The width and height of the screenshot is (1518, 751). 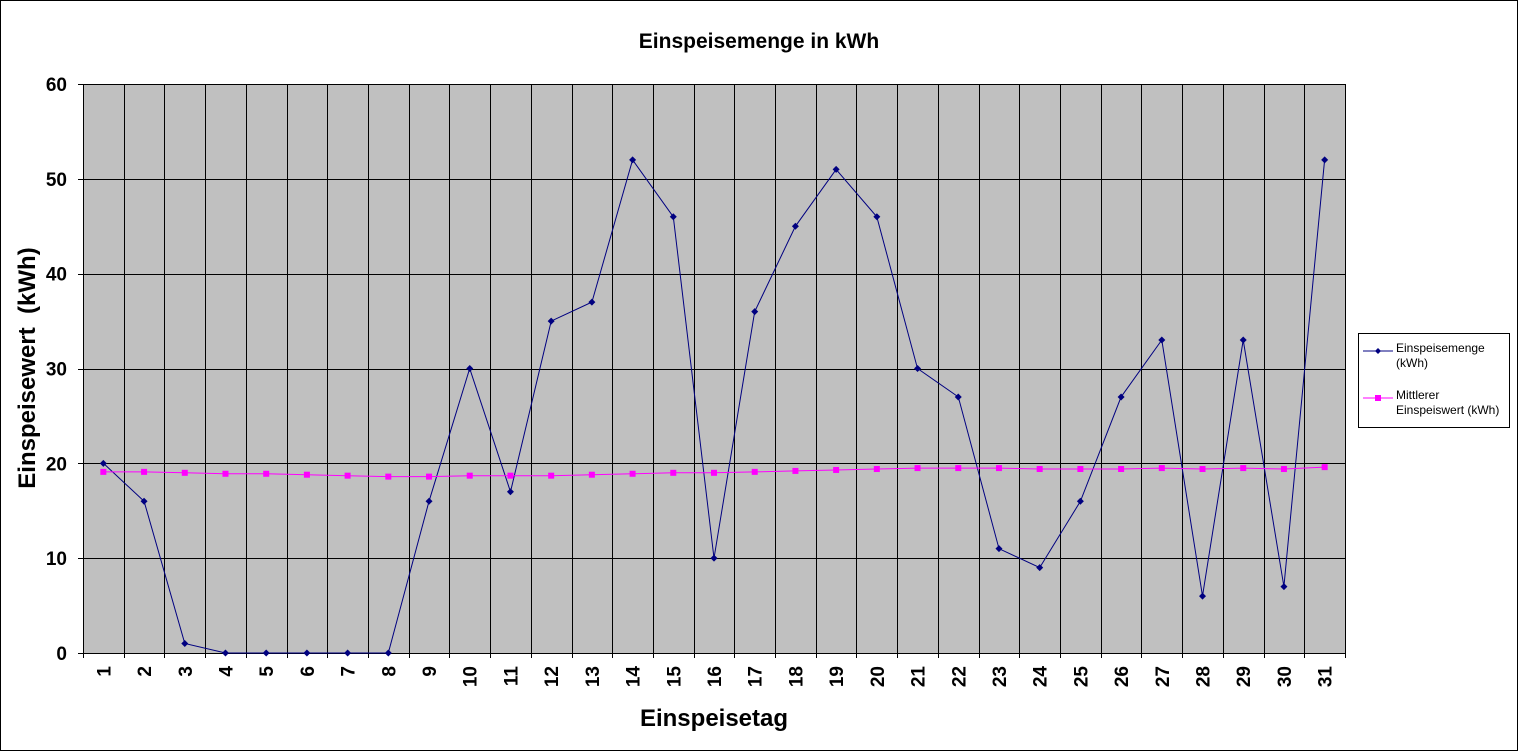 I want to click on legend-label-mittlerer-einspeiswert: Mittlerer Einspeiswert (kWh), so click(x=1448, y=402).